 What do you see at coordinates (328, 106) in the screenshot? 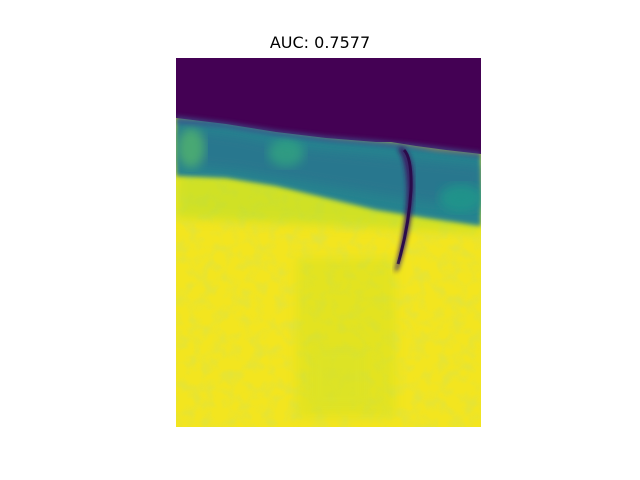
I see `purple-region` at bounding box center [328, 106].